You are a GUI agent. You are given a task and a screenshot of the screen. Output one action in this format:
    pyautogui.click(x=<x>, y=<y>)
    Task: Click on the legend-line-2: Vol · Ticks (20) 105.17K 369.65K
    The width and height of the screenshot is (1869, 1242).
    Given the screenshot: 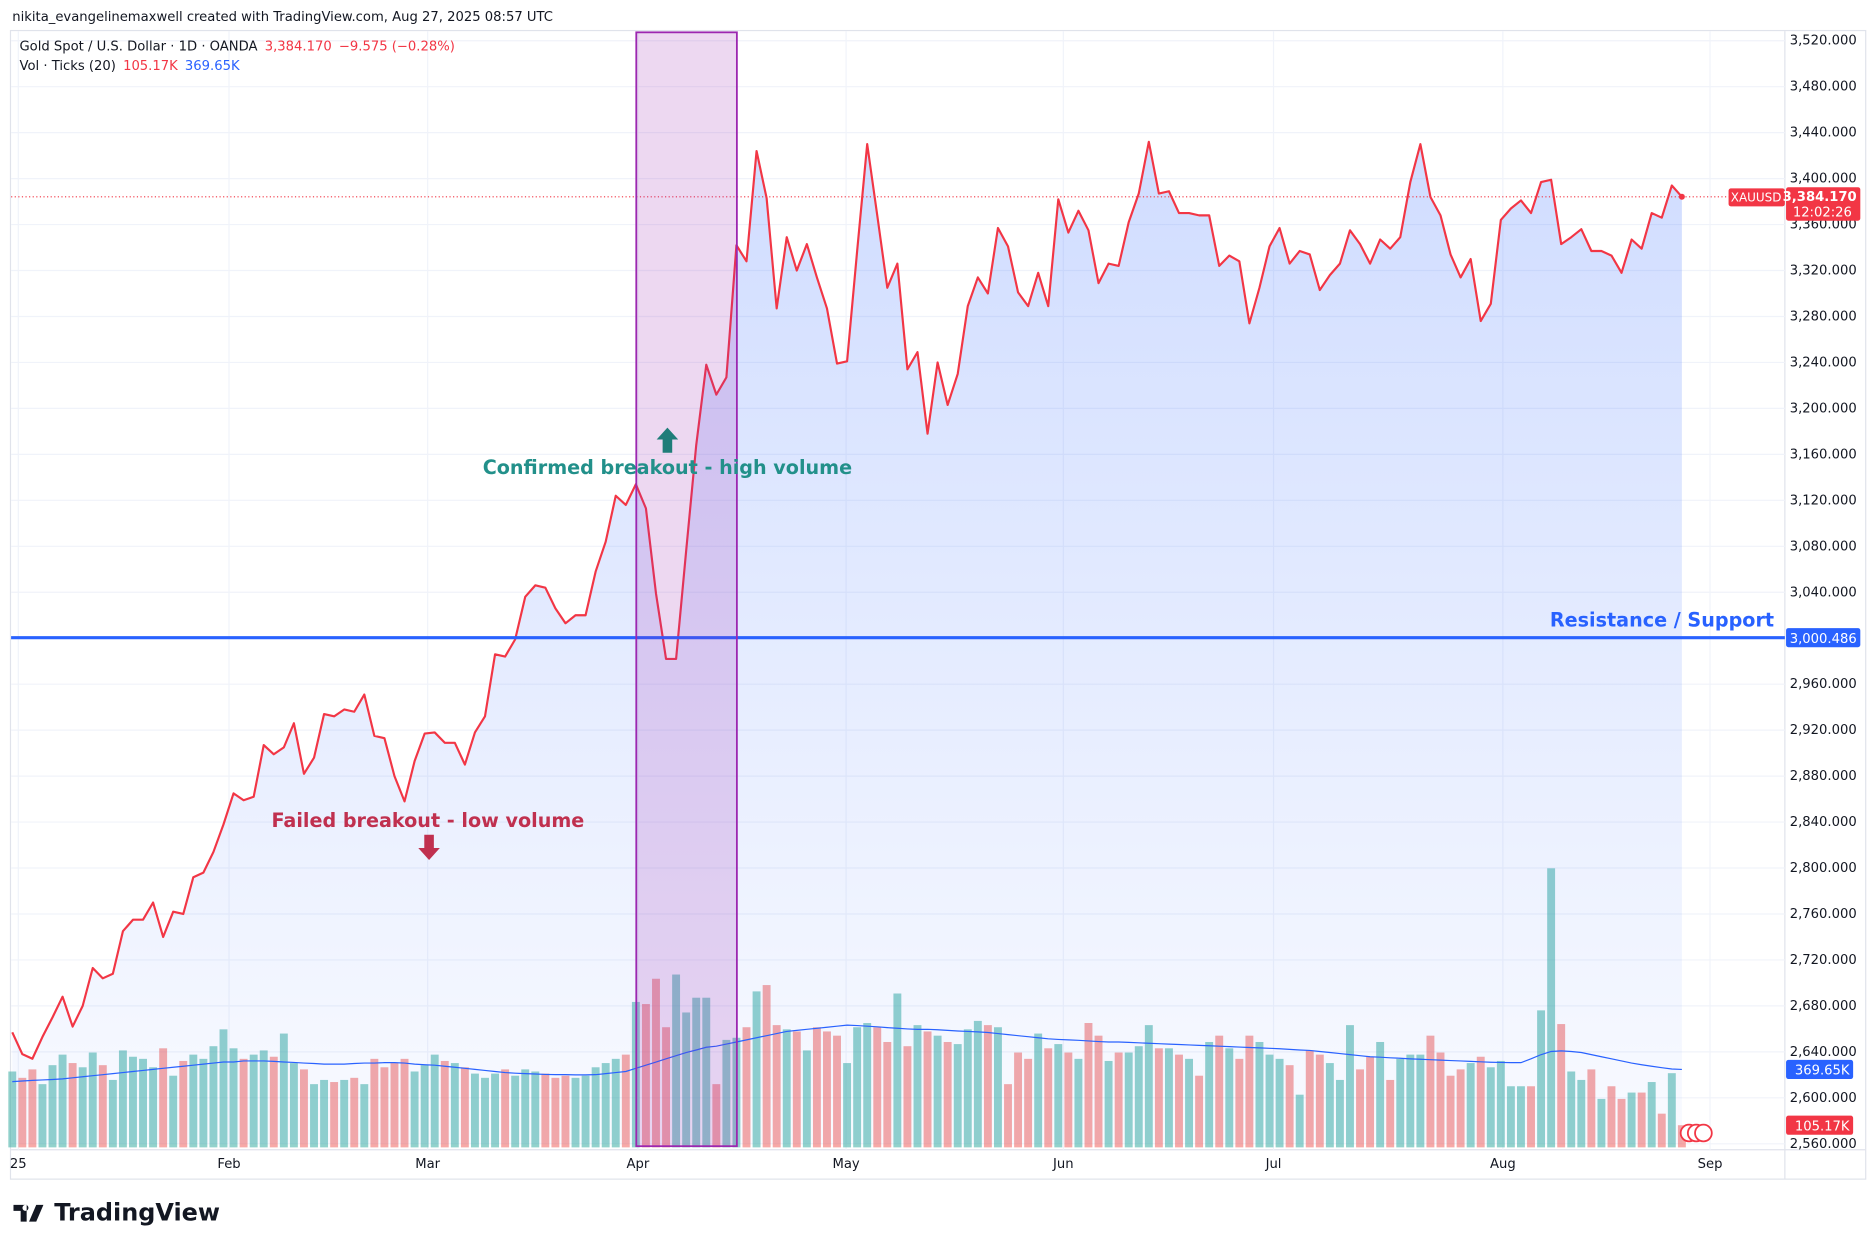 What is the action you would take?
    pyautogui.click(x=129, y=66)
    